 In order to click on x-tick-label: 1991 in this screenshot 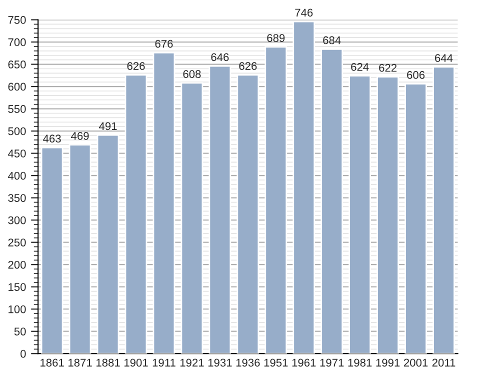, I will do `click(388, 362)`.